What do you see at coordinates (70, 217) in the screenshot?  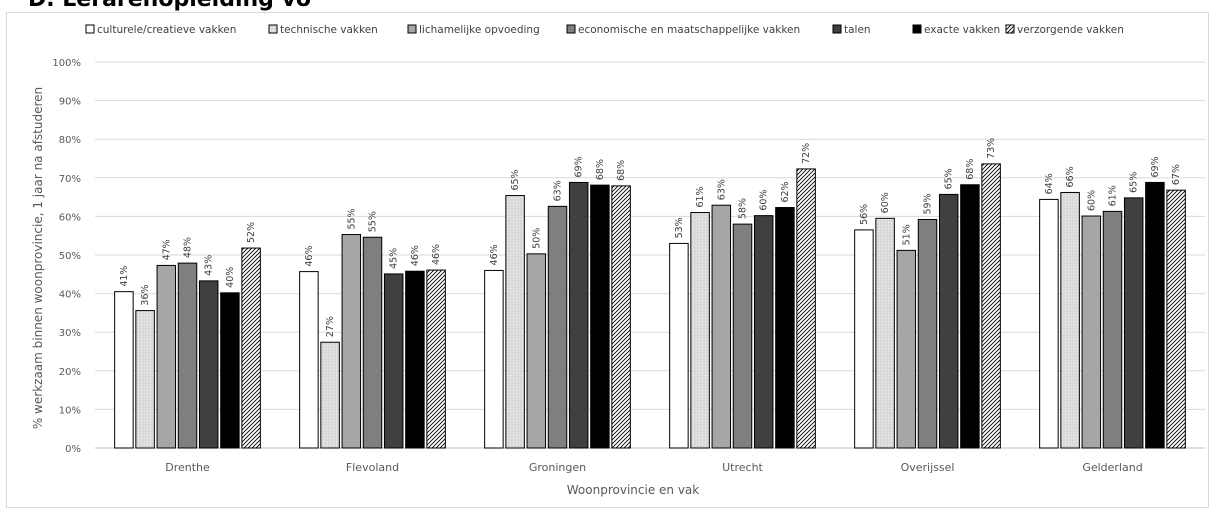 I see `y-tick-label: 60%` at bounding box center [70, 217].